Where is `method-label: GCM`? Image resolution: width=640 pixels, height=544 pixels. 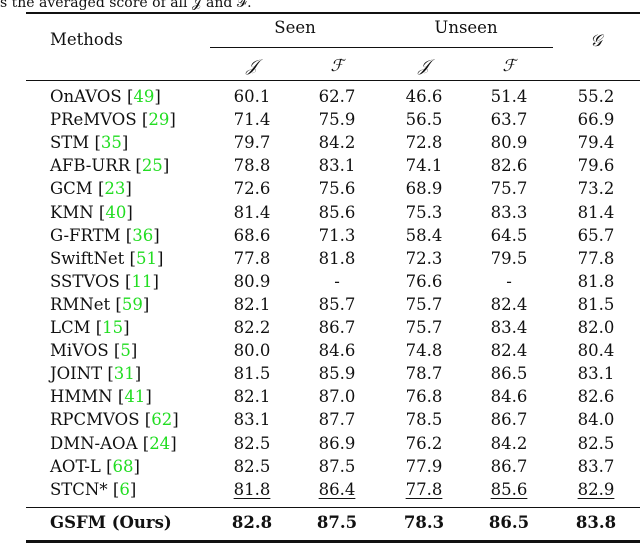
method-label: GCM is located at coordinates (71, 189).